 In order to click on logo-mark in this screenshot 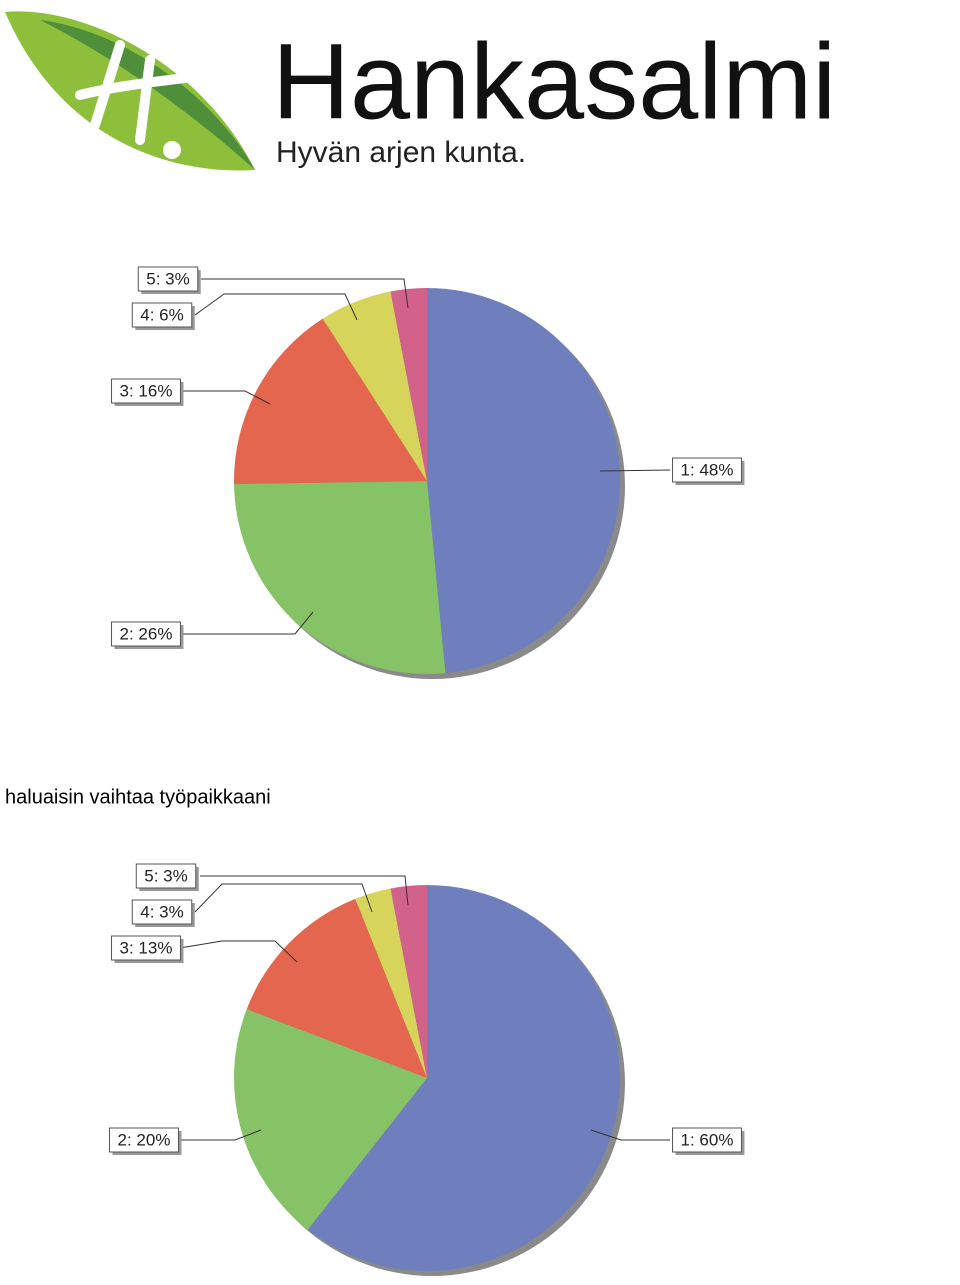, I will do `click(145, 92)`.